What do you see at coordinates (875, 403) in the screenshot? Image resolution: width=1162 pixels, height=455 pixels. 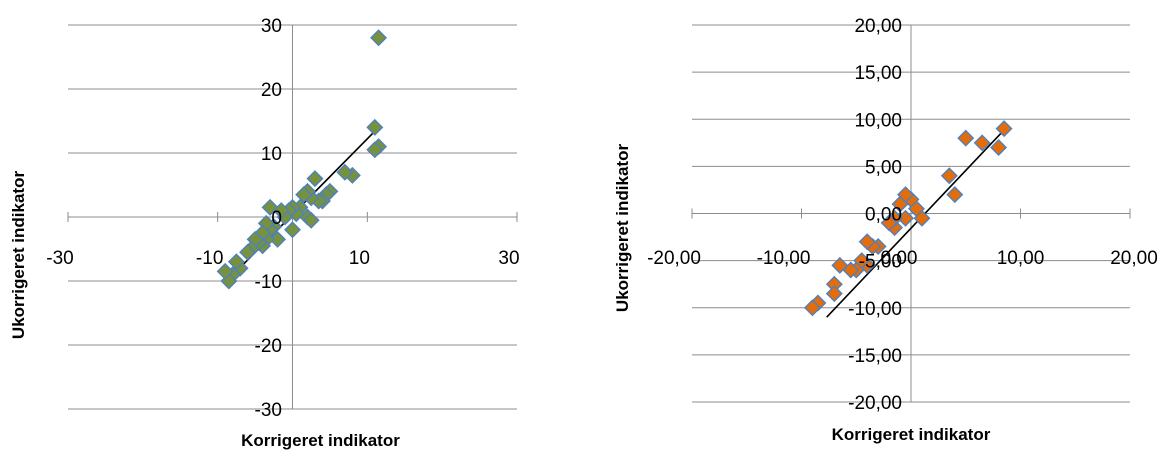 I see `y-tick-label: -20,00` at bounding box center [875, 403].